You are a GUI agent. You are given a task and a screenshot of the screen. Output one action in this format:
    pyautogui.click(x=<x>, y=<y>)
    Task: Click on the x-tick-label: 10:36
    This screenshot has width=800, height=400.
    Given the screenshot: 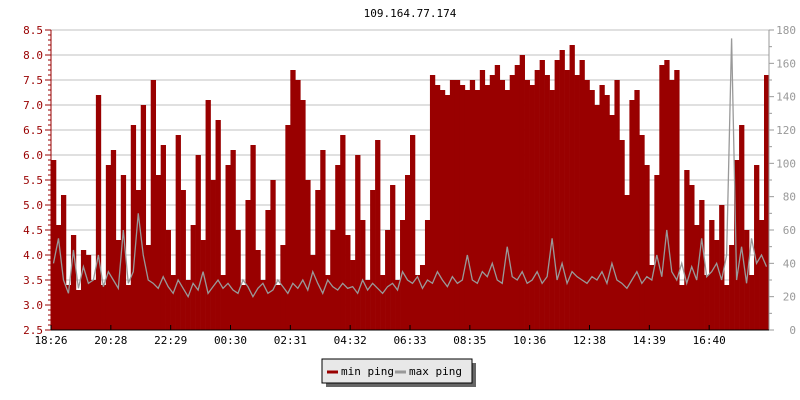 What is the action you would take?
    pyautogui.click(x=529, y=340)
    